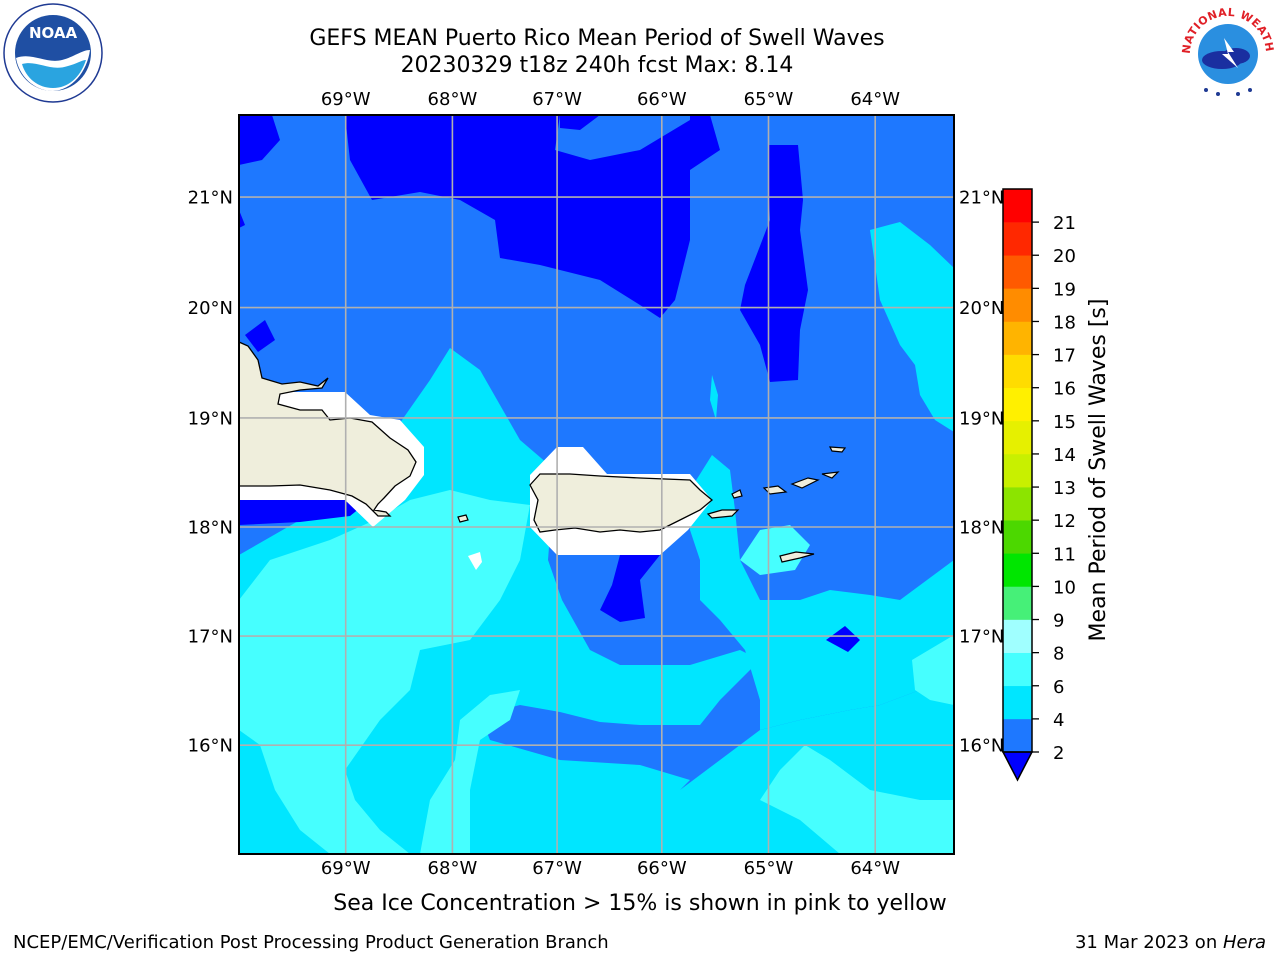  What do you see at coordinates (714, 397) in the screenshot?
I see `contour-4-6-sliver` at bounding box center [714, 397].